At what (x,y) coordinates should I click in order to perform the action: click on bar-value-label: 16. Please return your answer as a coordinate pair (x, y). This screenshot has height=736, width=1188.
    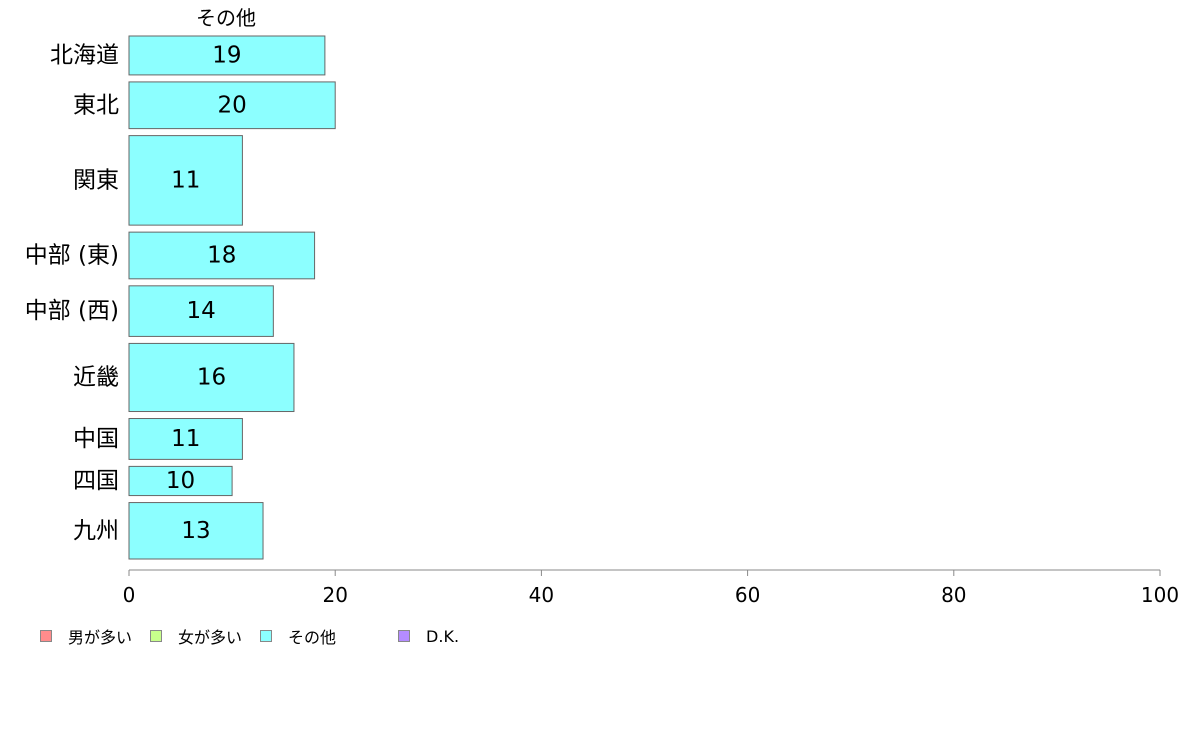
    Looking at the image, I should click on (211, 377).